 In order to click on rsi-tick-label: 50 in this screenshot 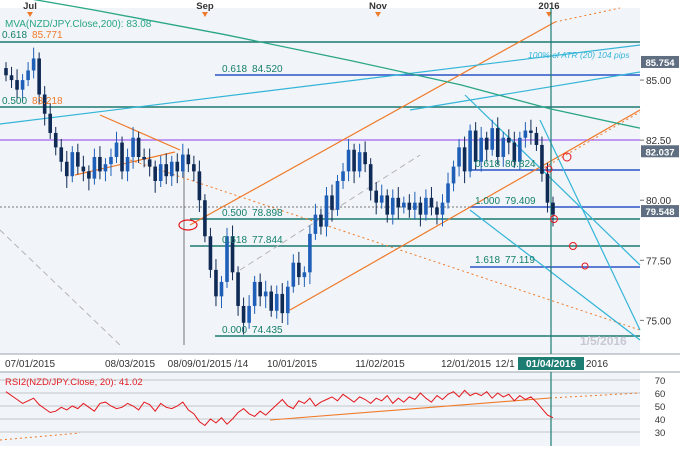, I will do `click(660, 407)`.